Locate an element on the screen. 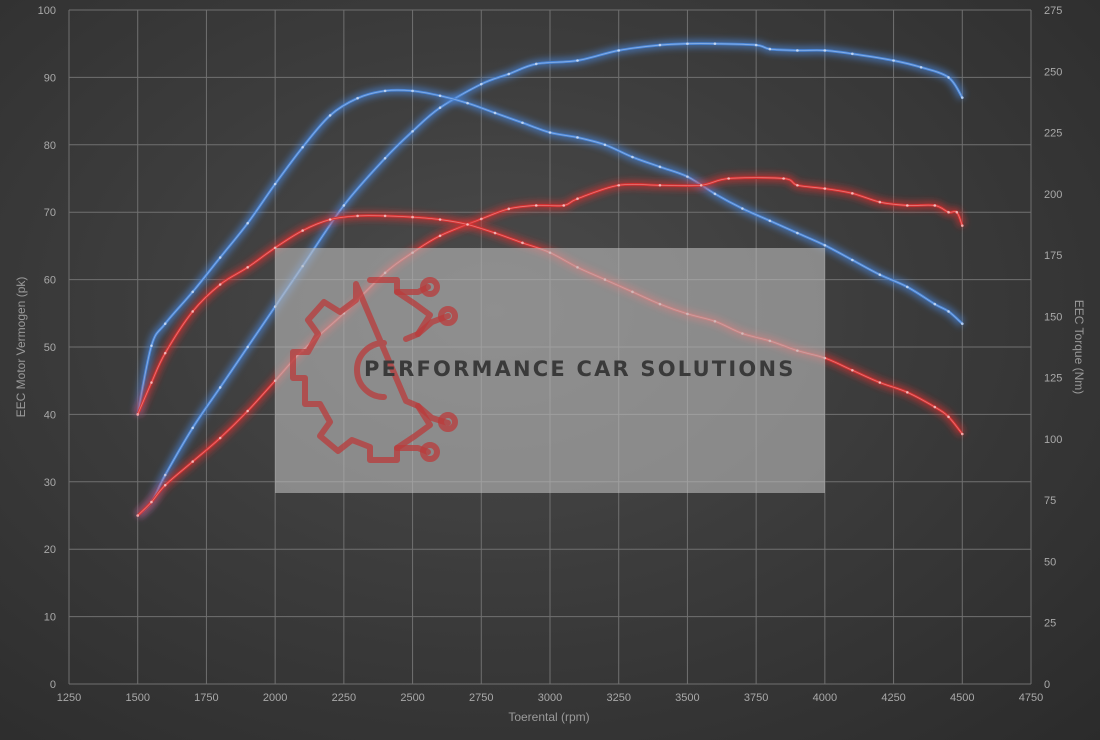  watermark-text: PERFORMANCE CAR SOLUTIONS is located at coordinates (580, 369).